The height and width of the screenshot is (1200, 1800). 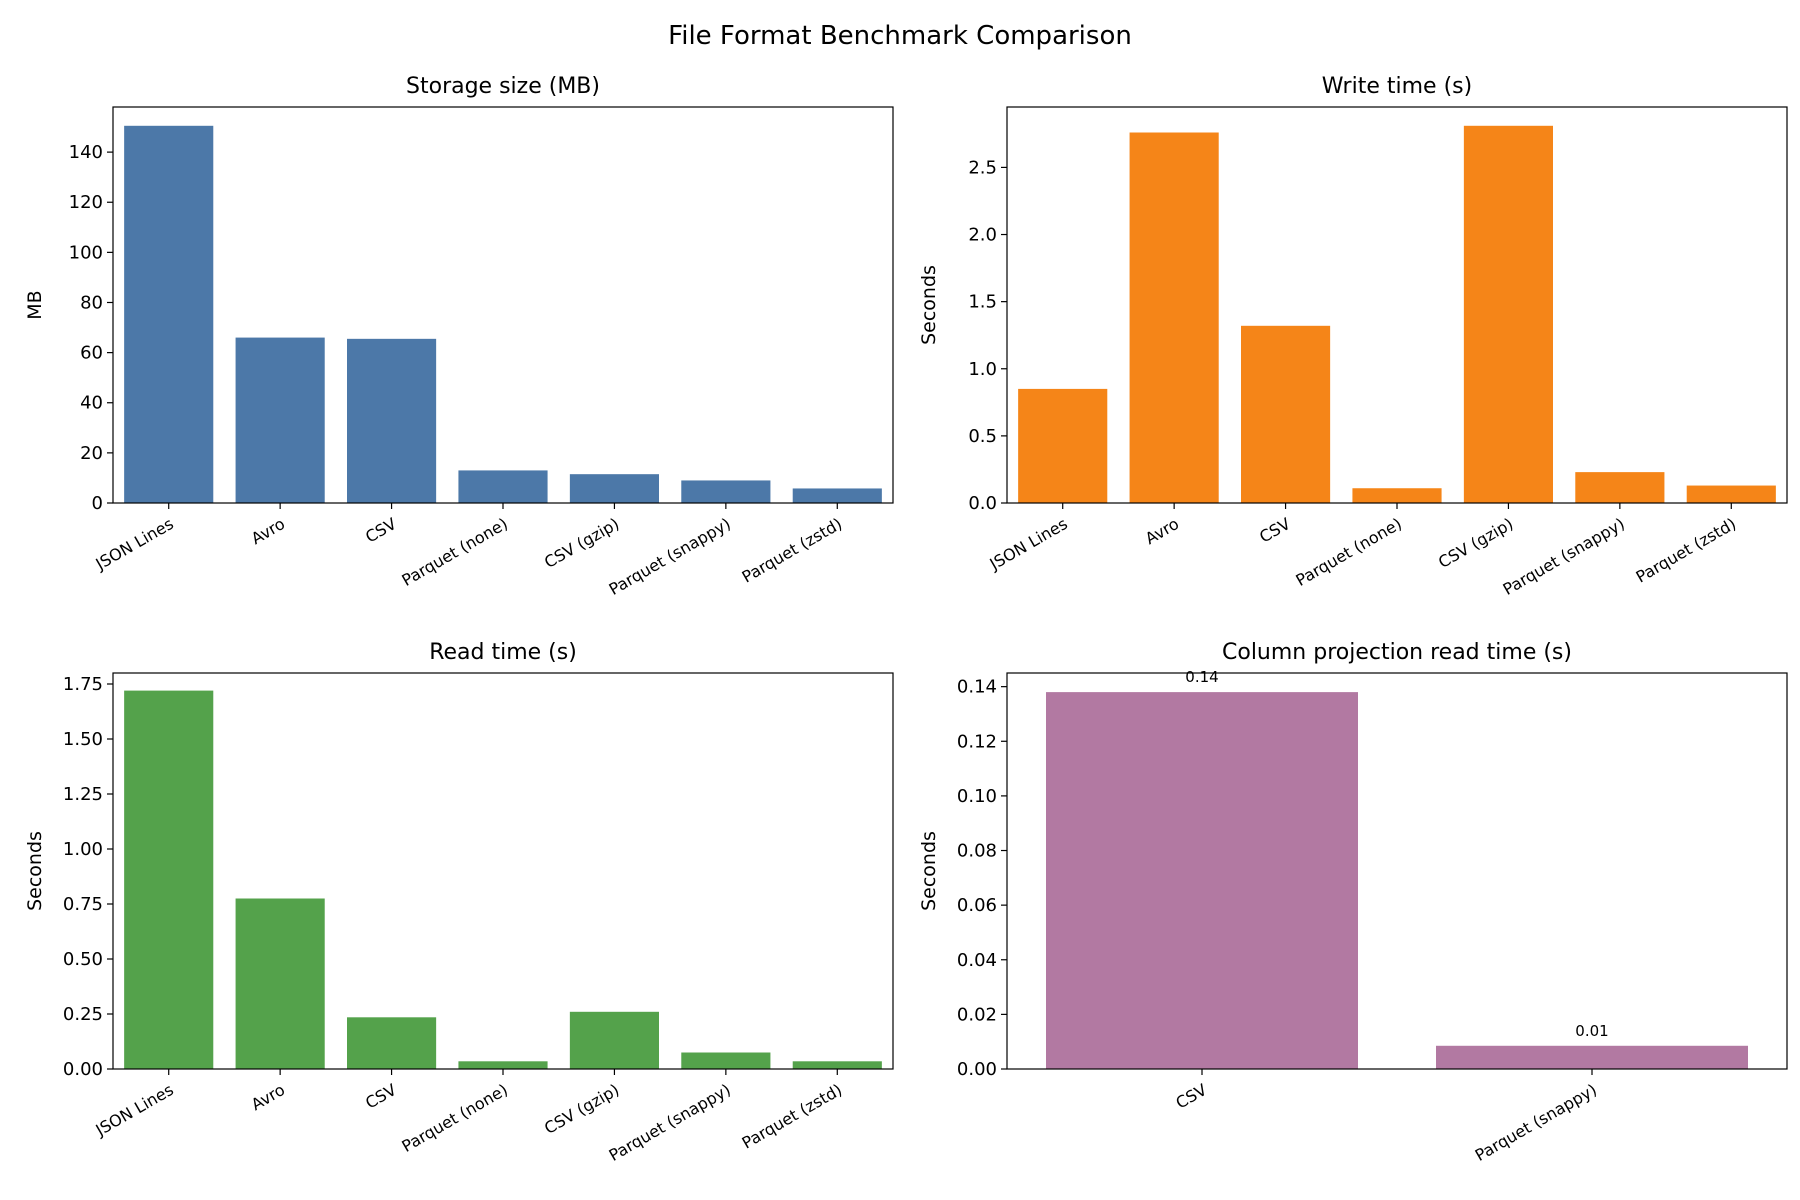 What do you see at coordinates (86, 152) in the screenshot?
I see `y-tick-label: 140` at bounding box center [86, 152].